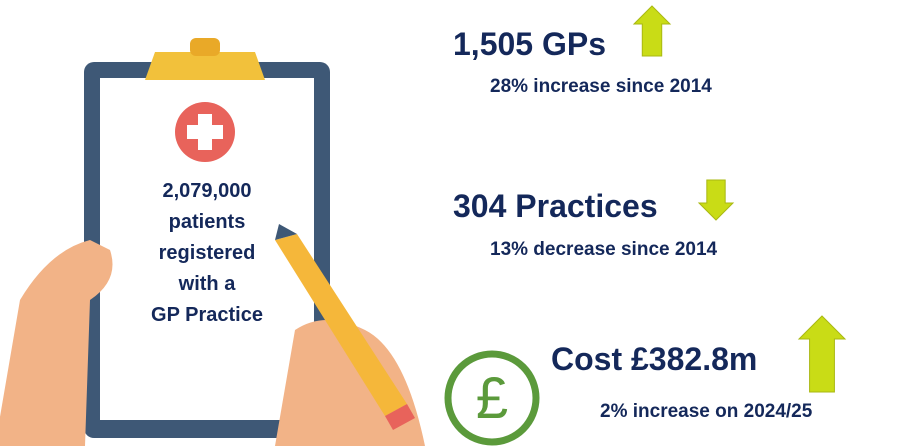 Image resolution: width=902 pixels, height=446 pixels. I want to click on pound-sign: £, so click(492, 398).